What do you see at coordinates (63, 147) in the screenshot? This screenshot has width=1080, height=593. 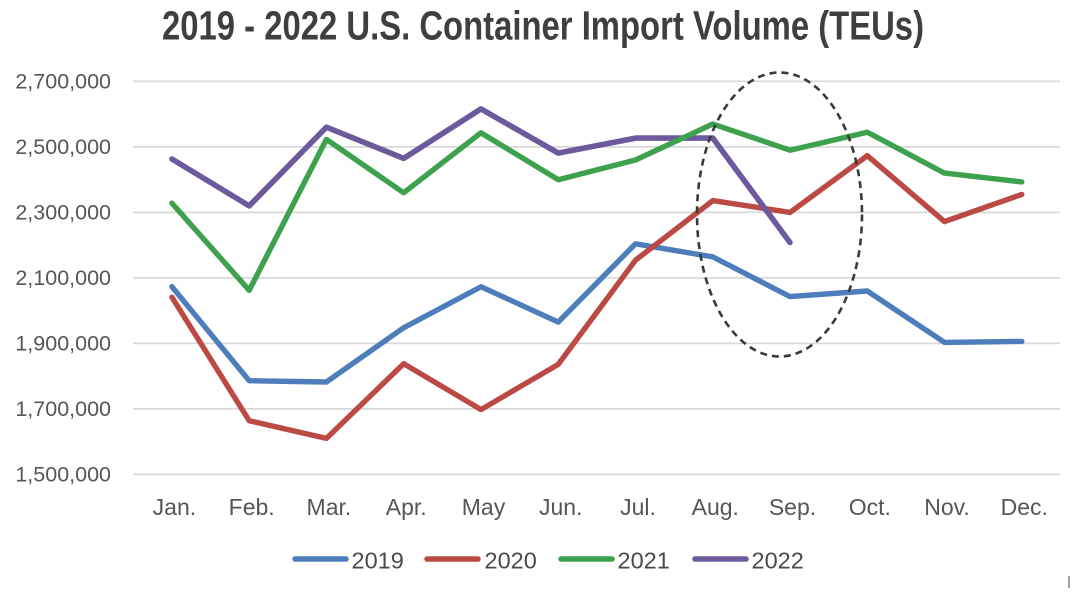 I see `svg-text: 2,500,000` at bounding box center [63, 147].